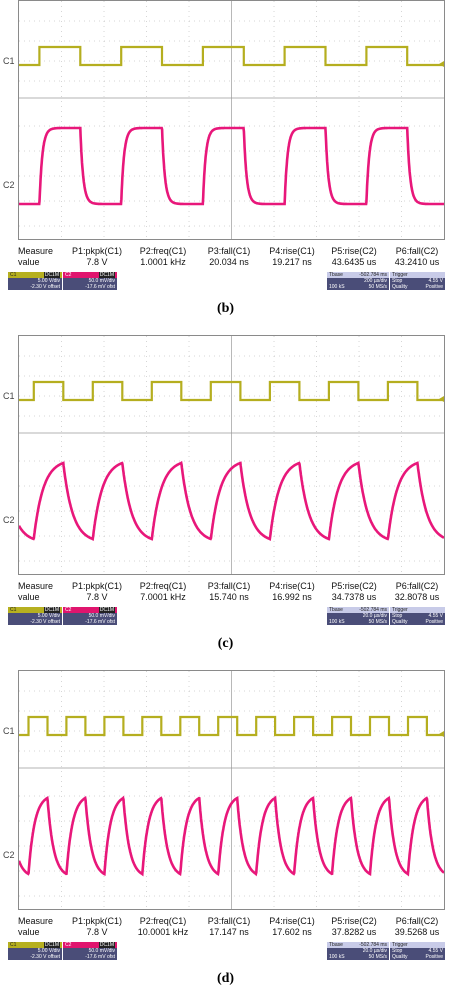 The width and height of the screenshot is (451, 1000). What do you see at coordinates (417, 257) in the screenshot?
I see `measure-p6: P6:fall(C2) 43.2410 us` at bounding box center [417, 257].